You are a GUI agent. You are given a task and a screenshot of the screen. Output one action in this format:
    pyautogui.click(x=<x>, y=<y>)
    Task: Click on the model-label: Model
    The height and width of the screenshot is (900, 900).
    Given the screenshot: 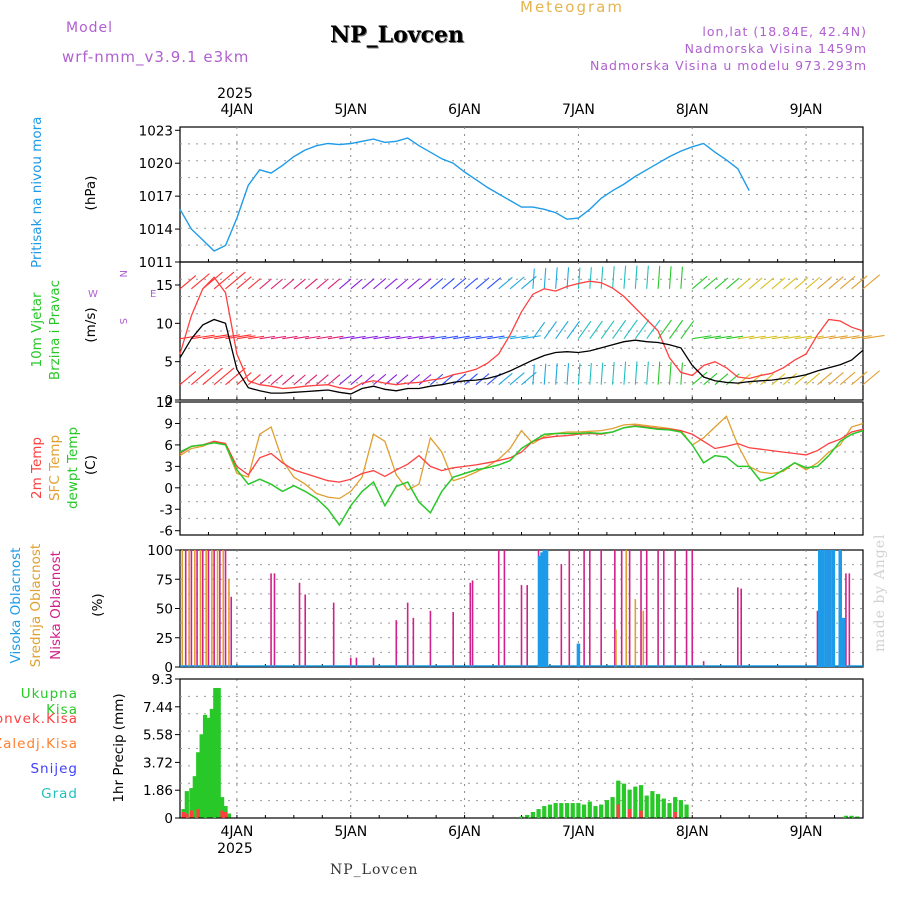 What is the action you would take?
    pyautogui.click(x=90, y=28)
    